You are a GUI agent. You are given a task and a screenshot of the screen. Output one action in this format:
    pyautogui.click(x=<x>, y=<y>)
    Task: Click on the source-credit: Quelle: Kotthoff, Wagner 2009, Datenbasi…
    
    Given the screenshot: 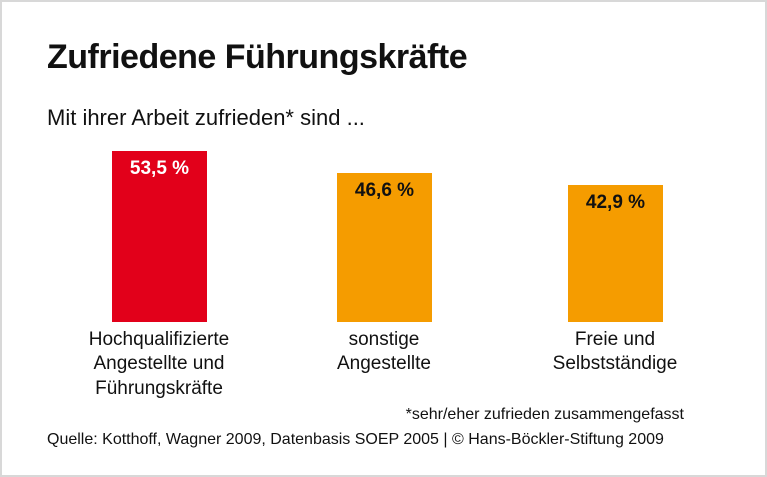 What is the action you would take?
    pyautogui.click(x=355, y=439)
    